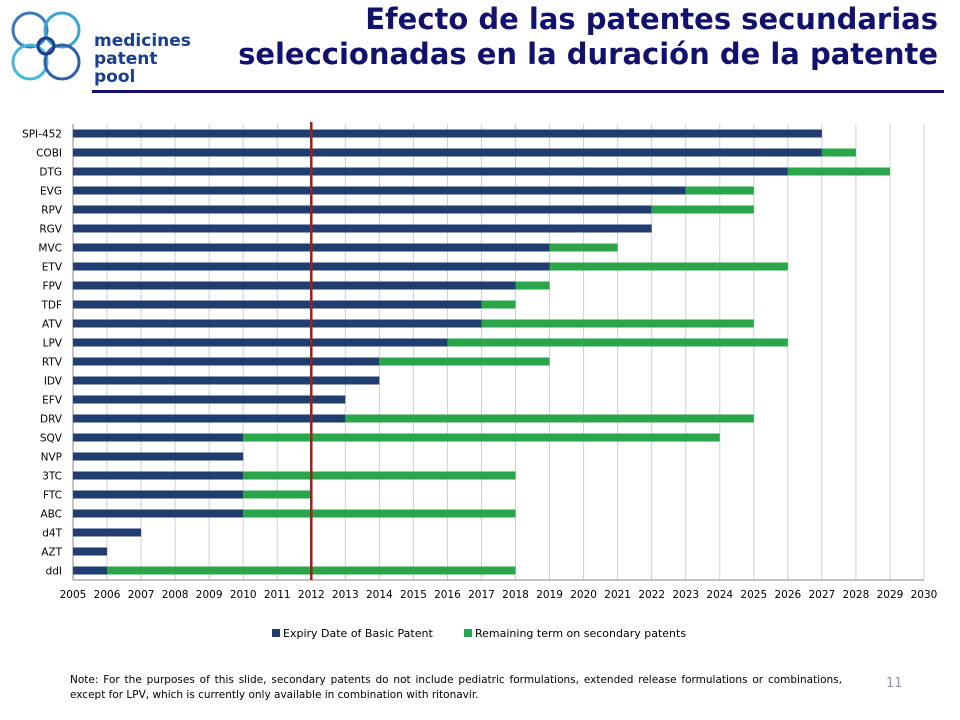 The width and height of the screenshot is (960, 720). I want to click on x-tick-label: 2021, so click(617, 595).